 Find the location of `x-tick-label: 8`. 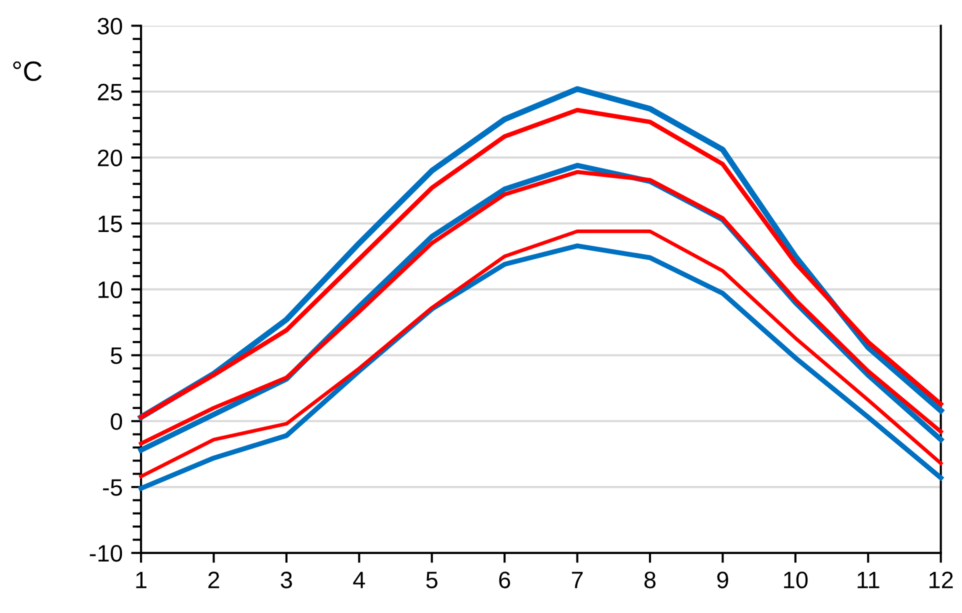

x-tick-label: 8 is located at coordinates (650, 580).